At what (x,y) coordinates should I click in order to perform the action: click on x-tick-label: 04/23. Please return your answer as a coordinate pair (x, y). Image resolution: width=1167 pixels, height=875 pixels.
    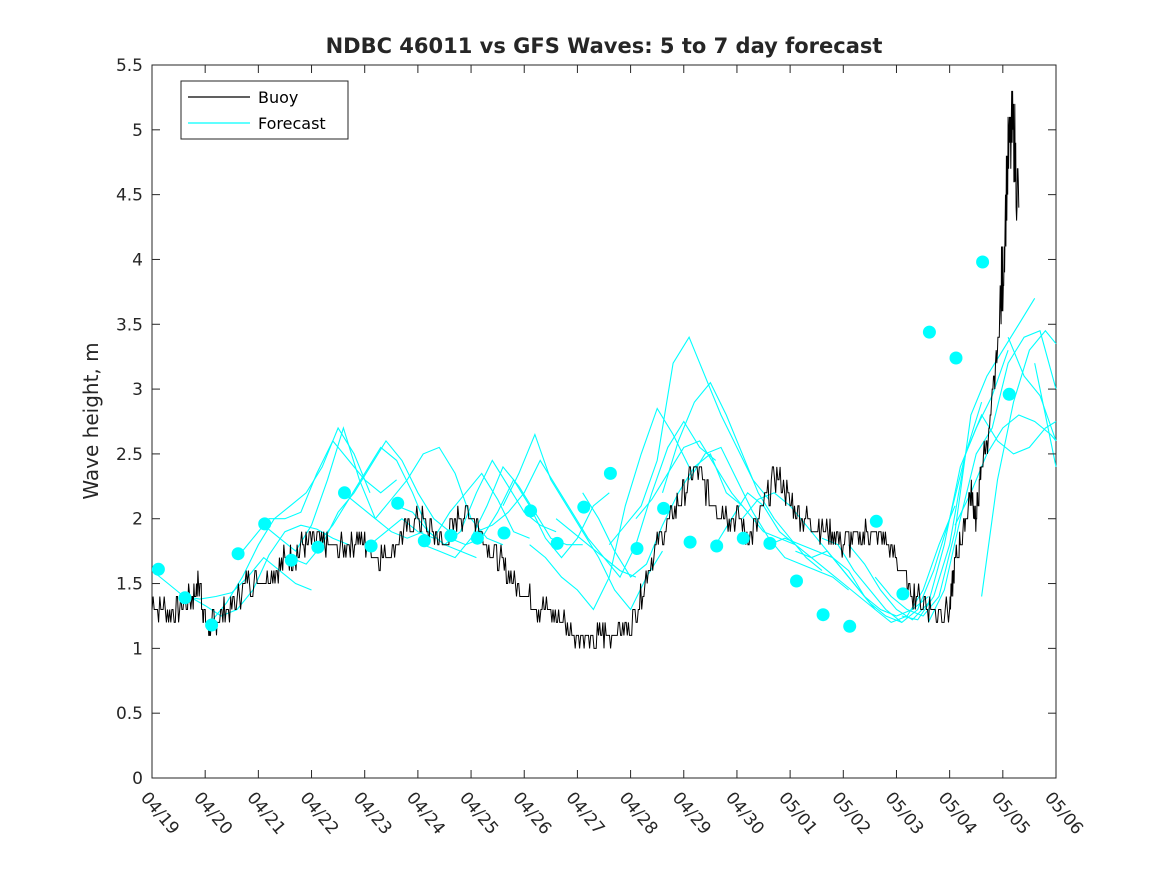
    Looking at the image, I should click on (372, 813).